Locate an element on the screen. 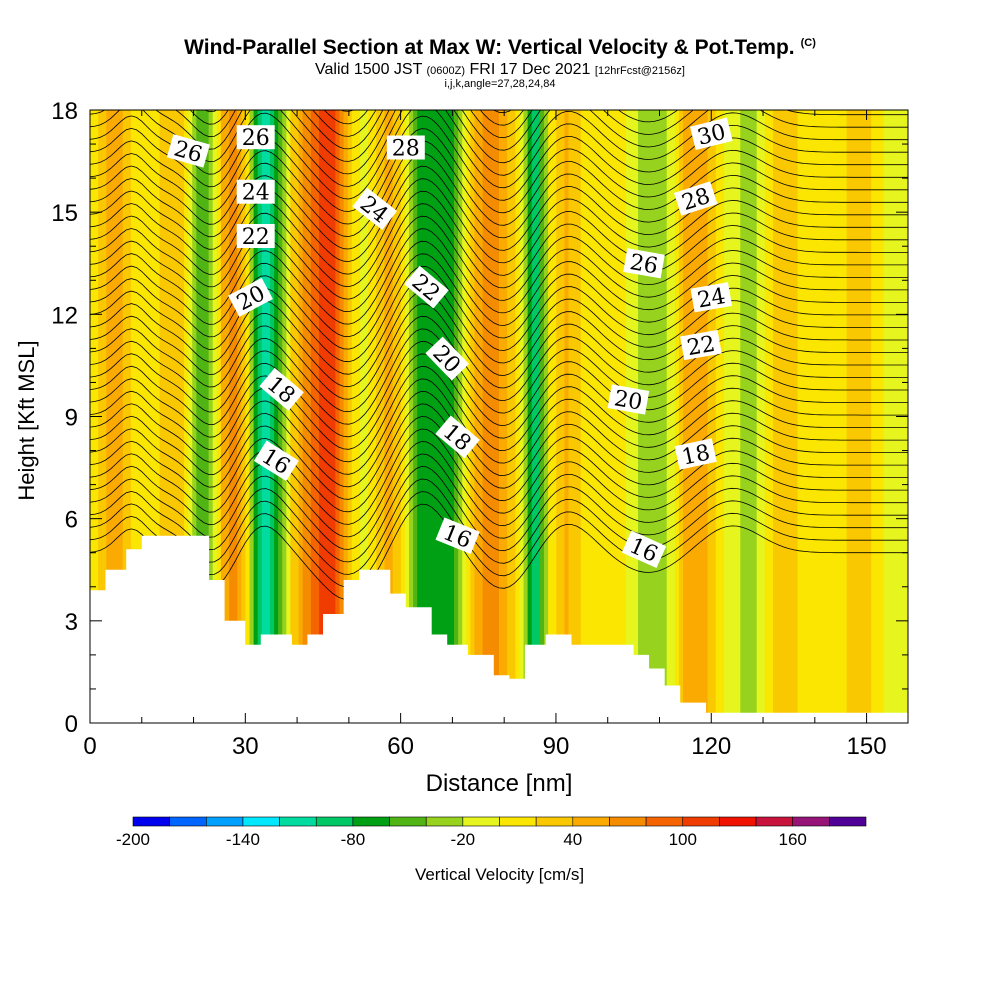 Image resolution: width=1000 pixels, height=1000 pixels. x-tick-label: 0 is located at coordinates (89, 746).